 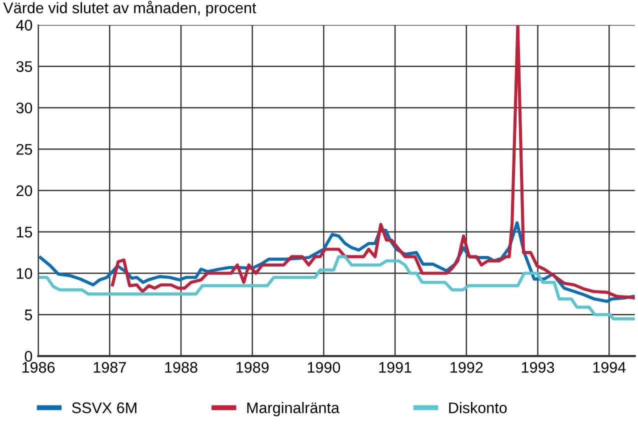 I want to click on y-tick-label: 20, so click(x=24, y=190).